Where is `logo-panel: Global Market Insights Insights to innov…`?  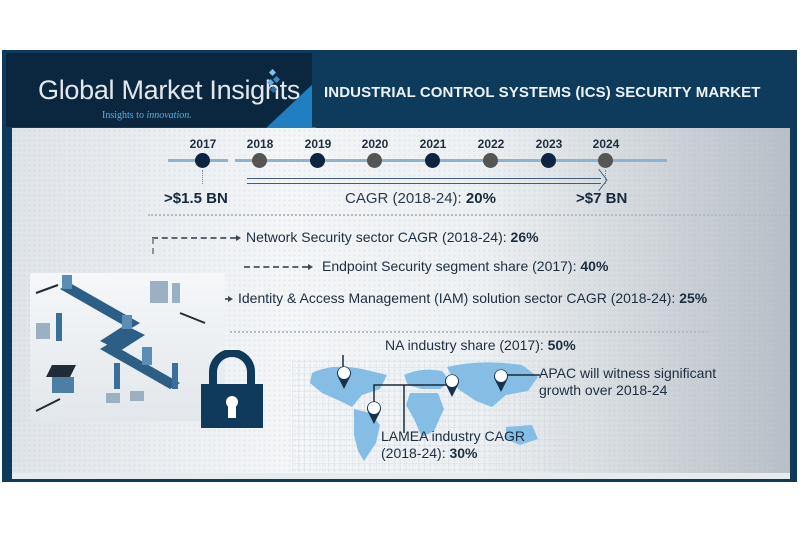 logo-panel: Global Market Insights Insights to innov… is located at coordinates (161, 91).